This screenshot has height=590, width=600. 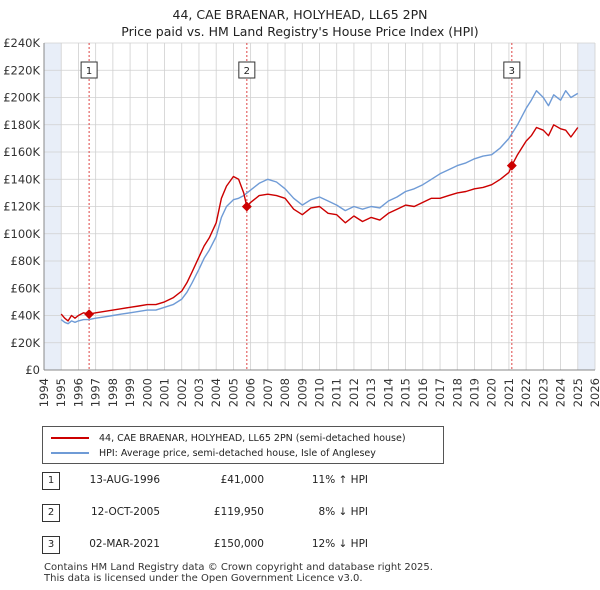 I want to click on x-tick-label: 1999, so click(x=130, y=392).